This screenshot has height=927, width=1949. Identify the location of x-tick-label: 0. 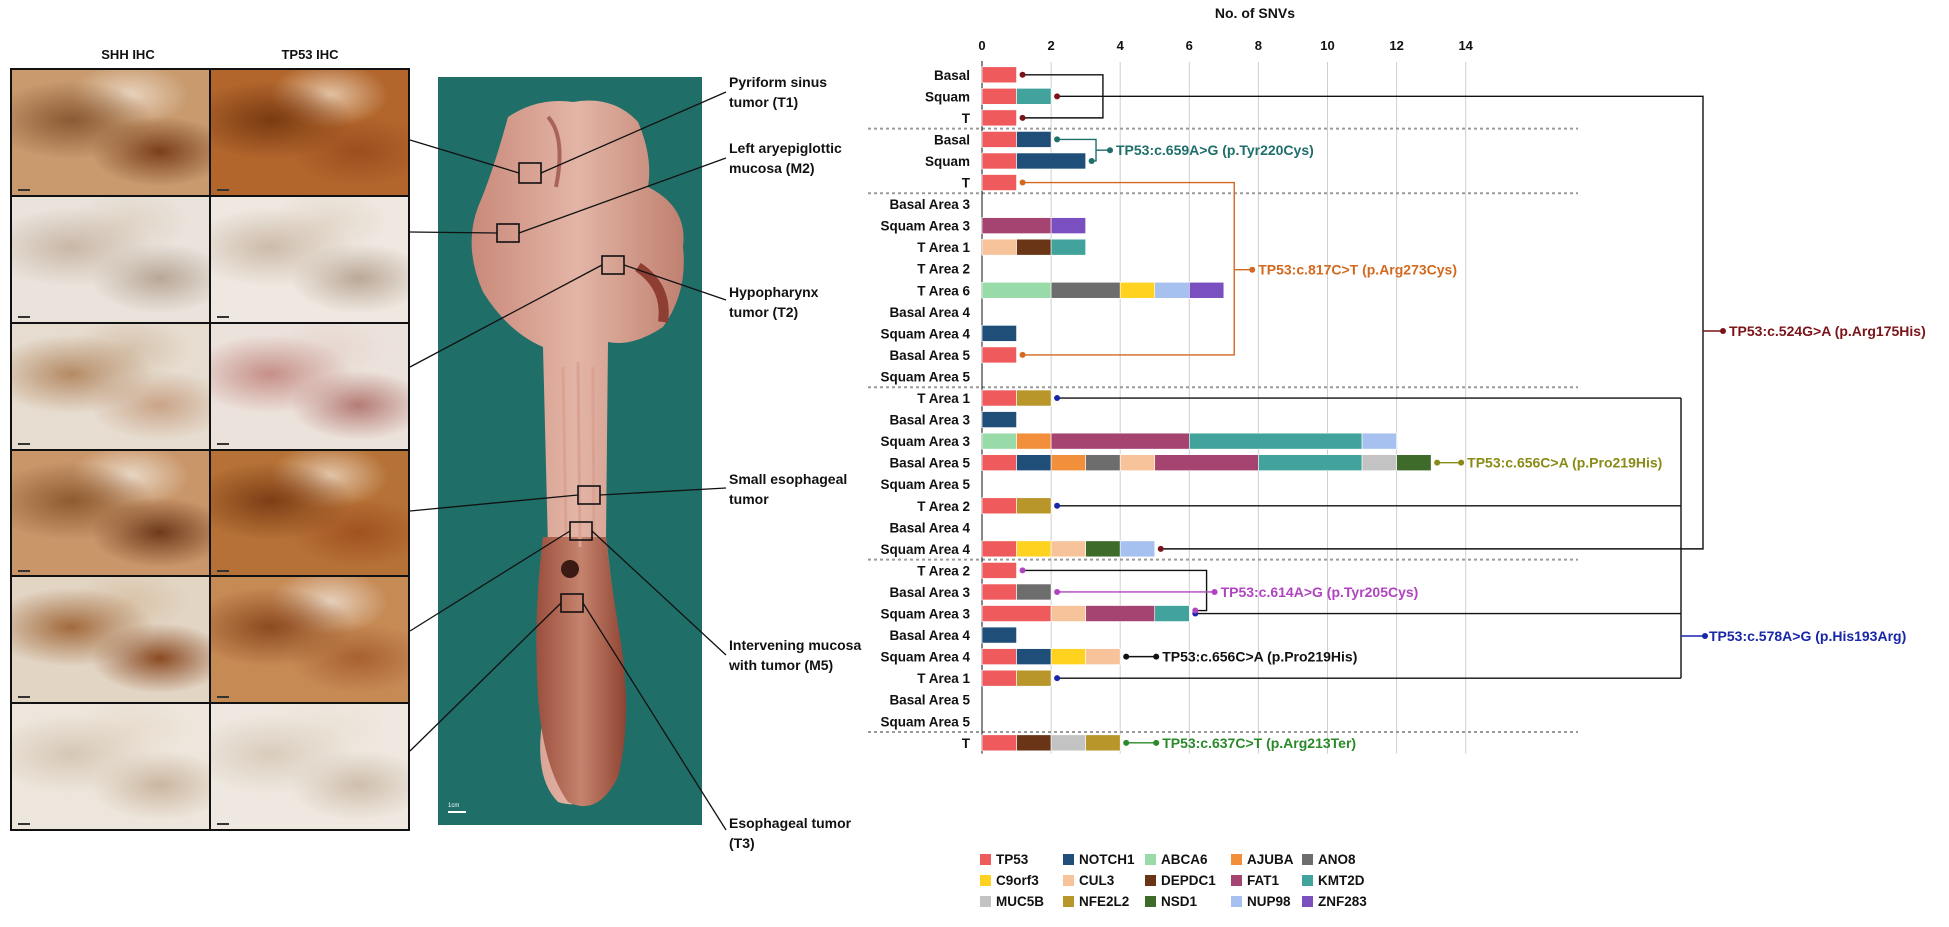
(981, 45).